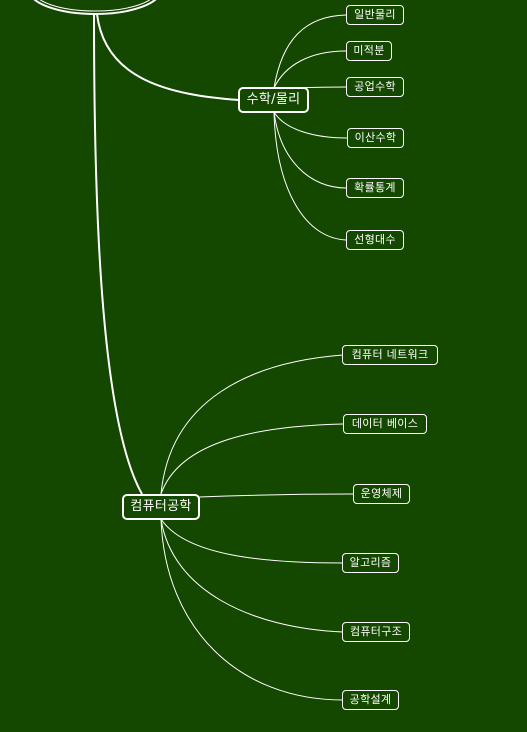 This screenshot has height=732, width=527. Describe the element at coordinates (118, 254) in the screenshot. I see `edge-root-cs` at that location.